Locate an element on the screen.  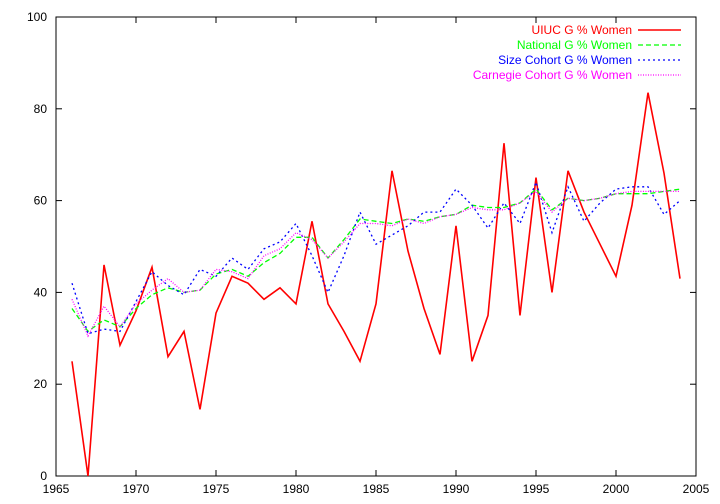
y-tick-label: 40 is located at coordinates (41, 292).